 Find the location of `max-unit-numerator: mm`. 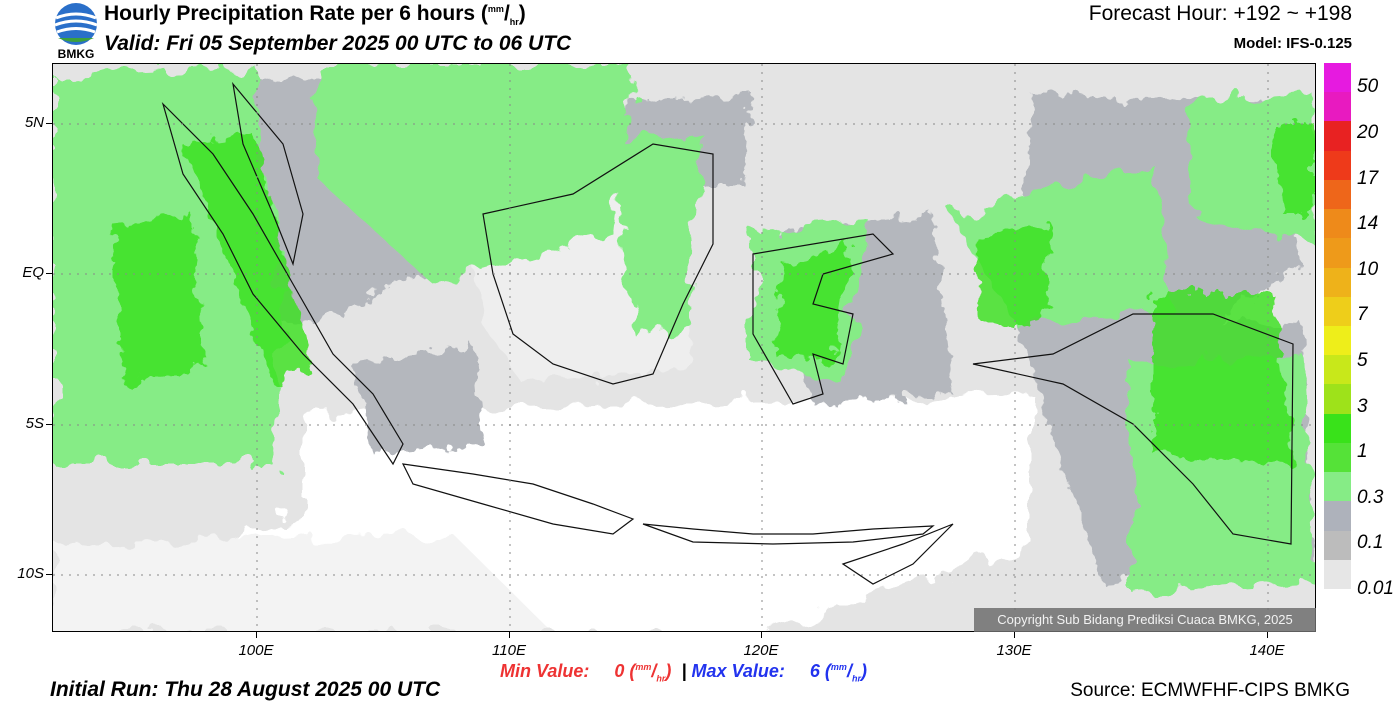

max-unit-numerator: mm is located at coordinates (838, 667).